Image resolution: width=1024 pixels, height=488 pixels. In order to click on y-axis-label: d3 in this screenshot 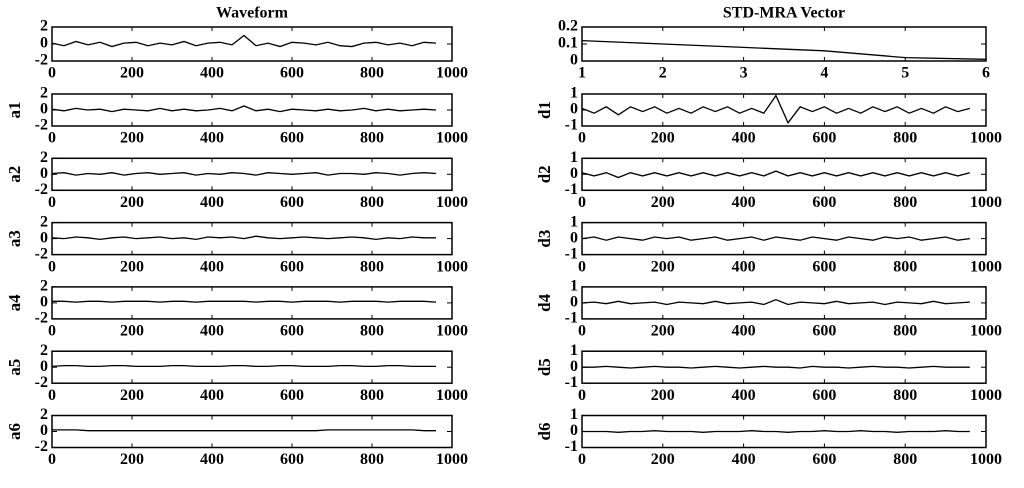, I will do `click(544, 239)`.